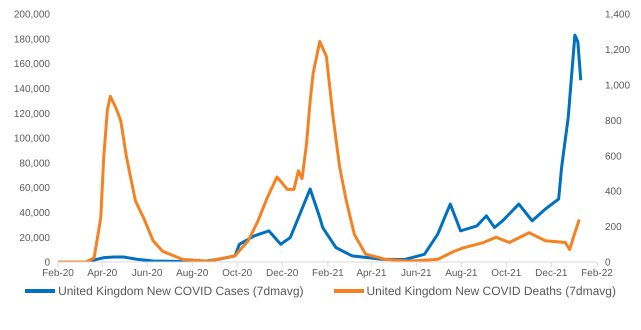  Describe the element at coordinates (282, 274) in the screenshot. I see `x-tick-label: Dec-20` at that location.